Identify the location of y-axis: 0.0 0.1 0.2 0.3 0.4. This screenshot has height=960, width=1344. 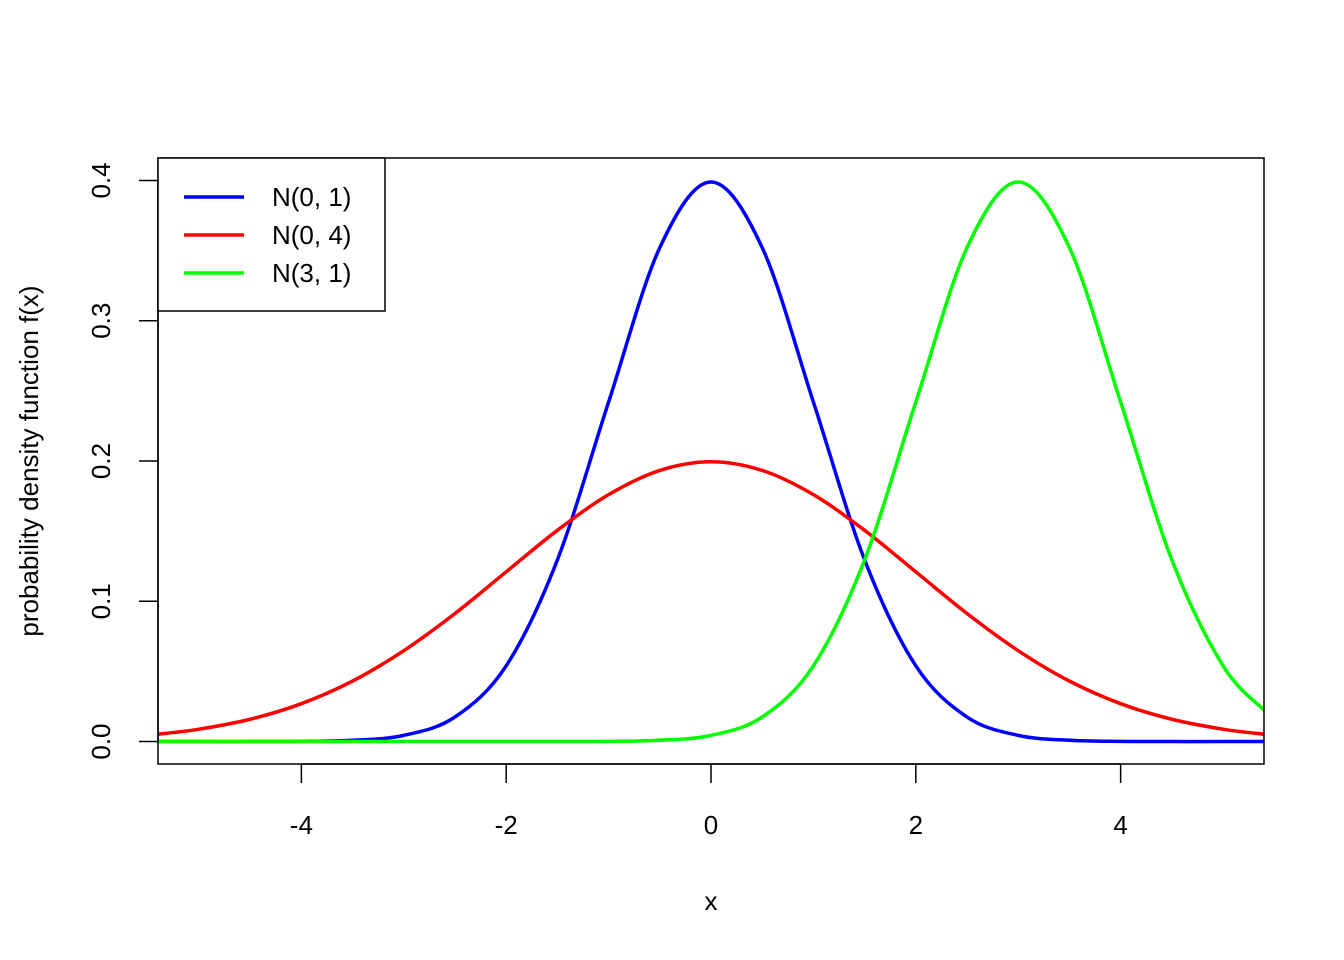
(122, 460).